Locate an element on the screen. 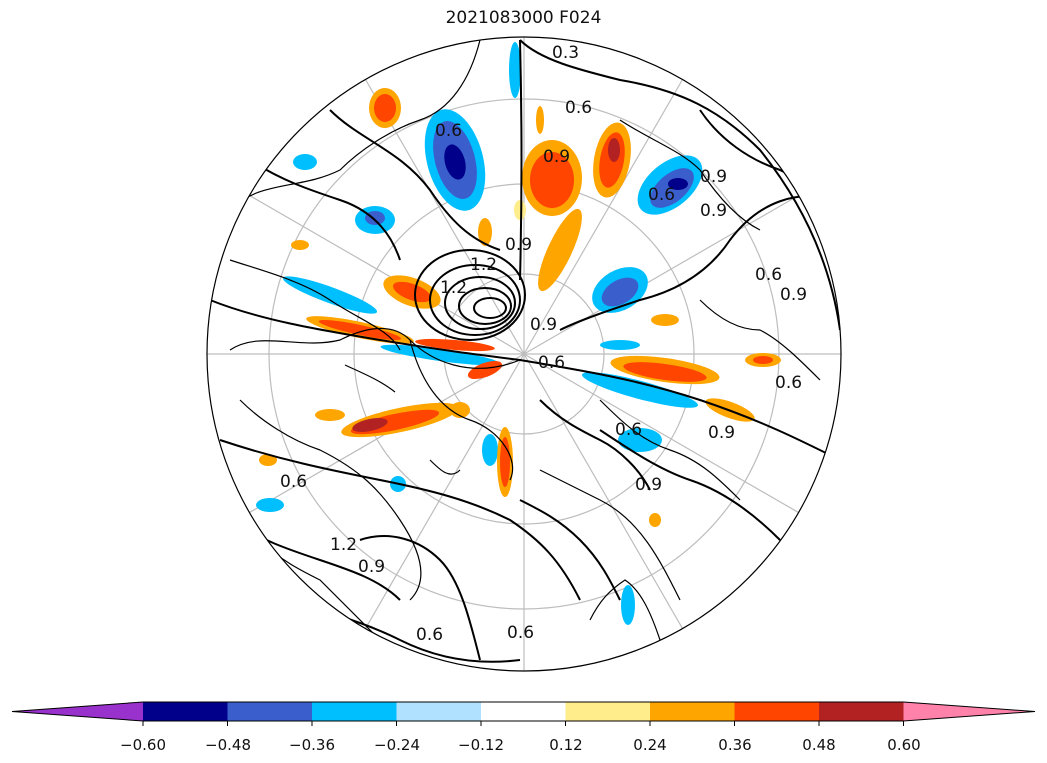  colorbar-tick-label: −0.12 is located at coordinates (481, 745).